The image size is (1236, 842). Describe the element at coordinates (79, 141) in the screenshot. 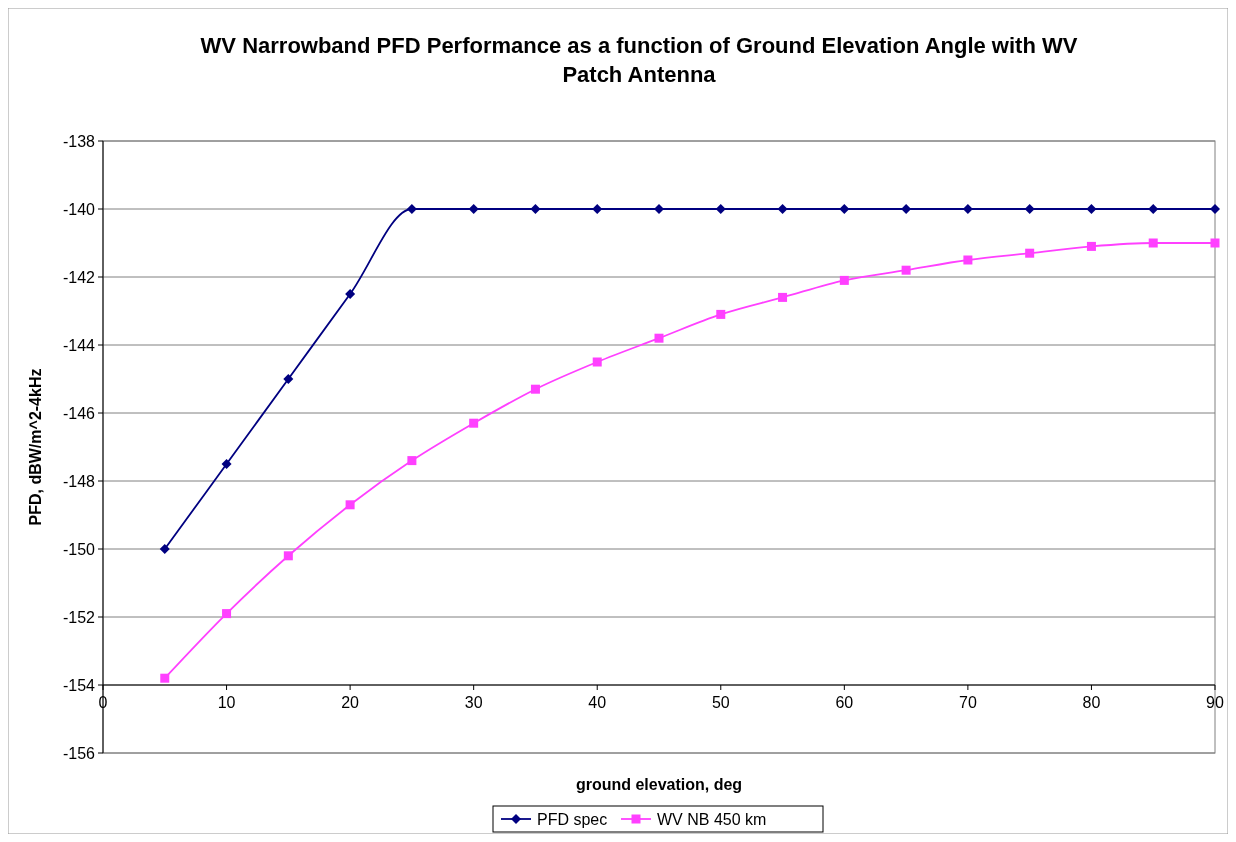

I see `y-tick-label: -138` at that location.